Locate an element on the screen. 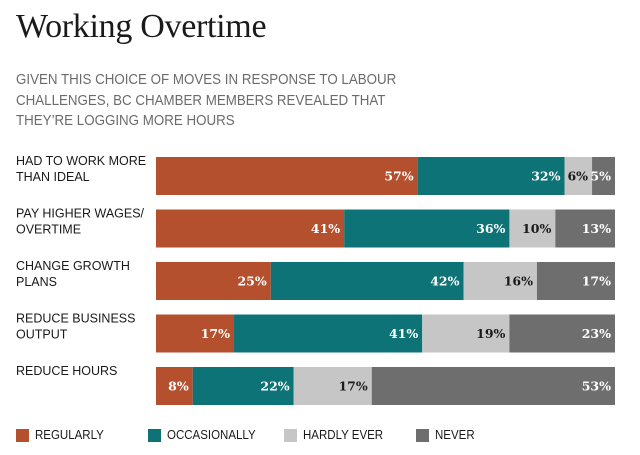 The height and width of the screenshot is (455, 640). value-label-occasionally: 22% is located at coordinates (274, 386).